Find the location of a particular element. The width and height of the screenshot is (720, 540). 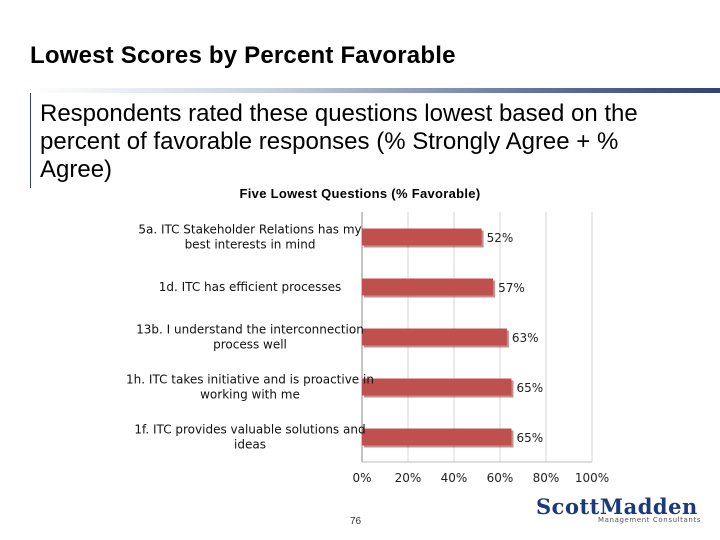

title-rule-left is located at coordinates (30, 140).